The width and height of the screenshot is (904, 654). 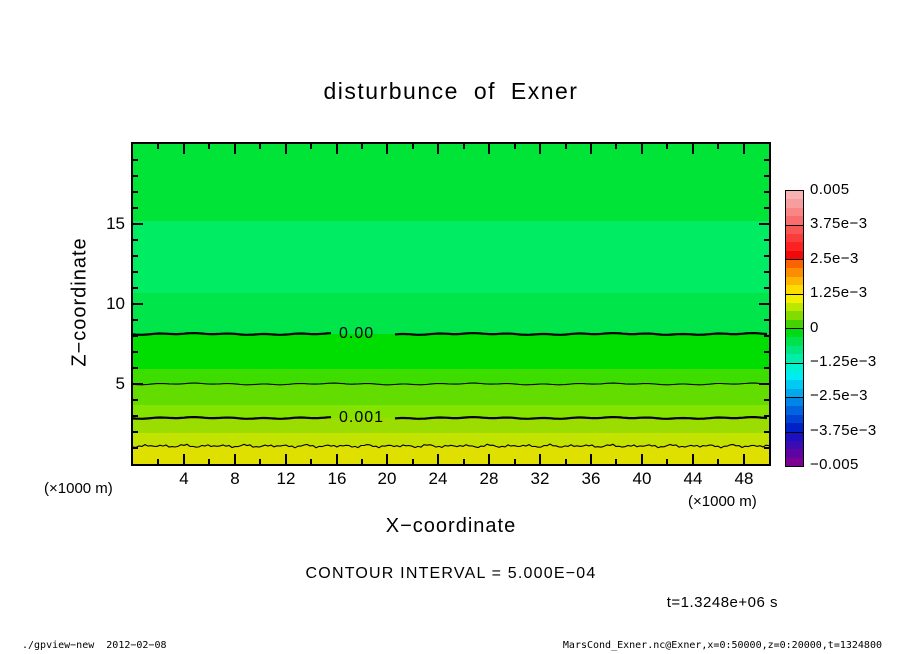 I want to click on colorbar-tick-label: 0.005, so click(x=830, y=189).